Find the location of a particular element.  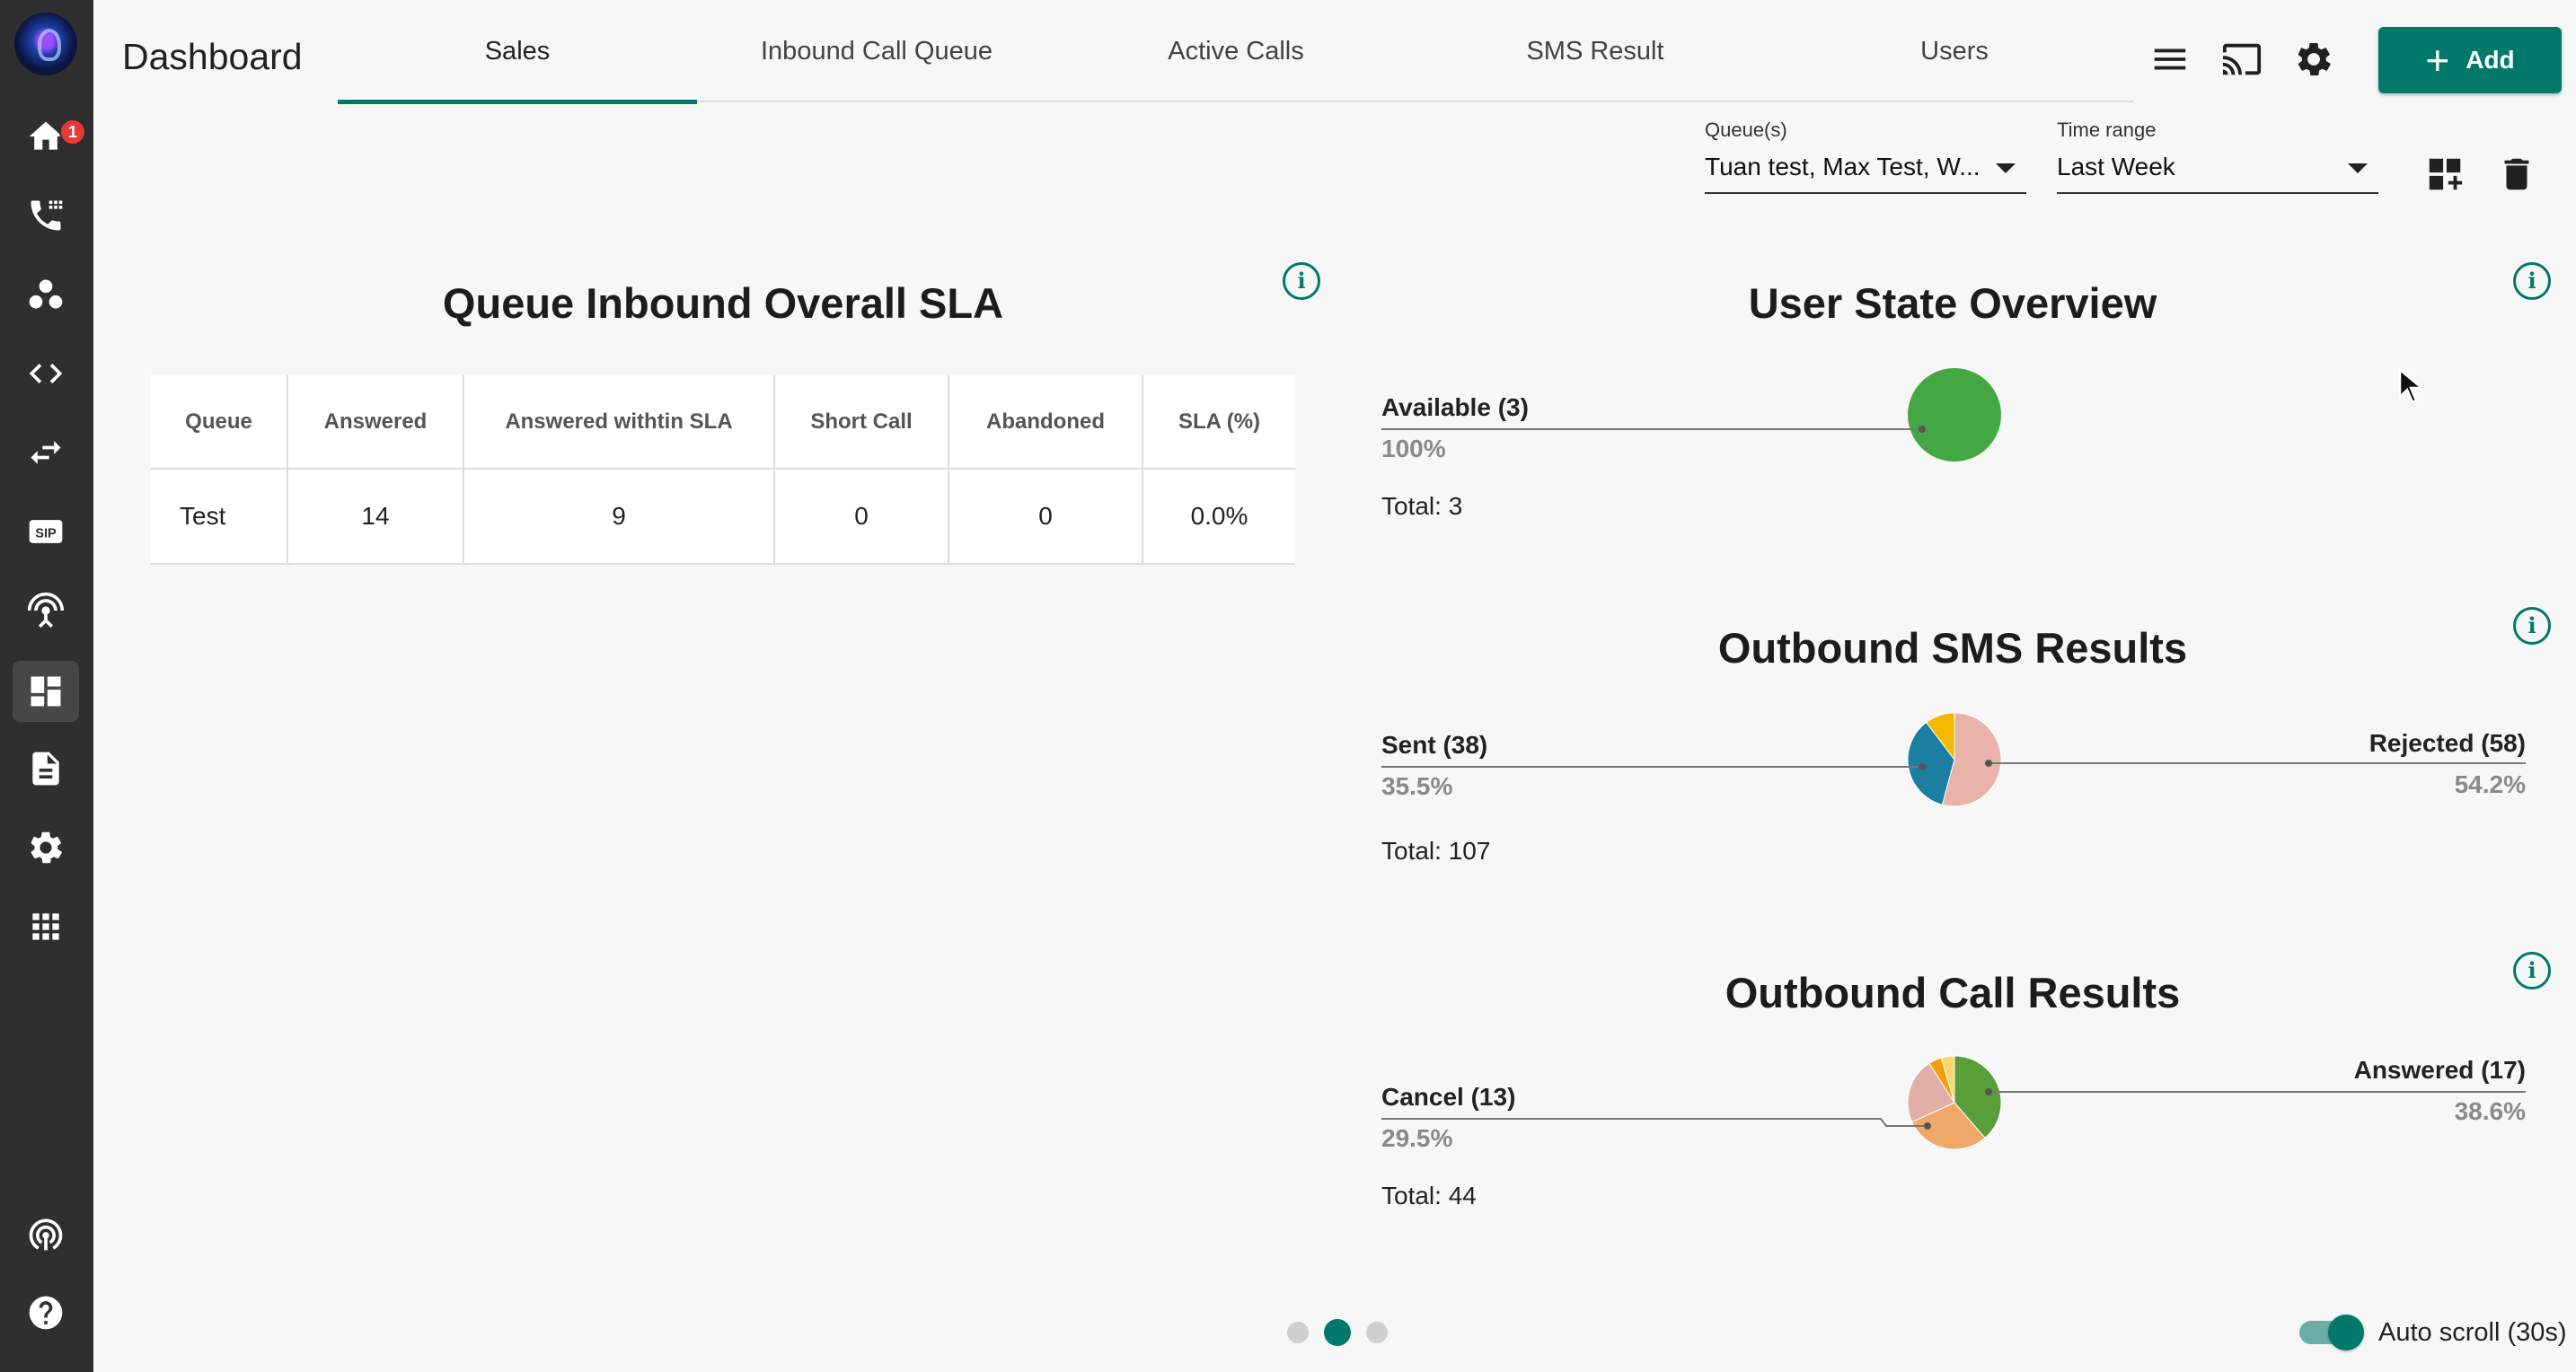

cast-button is located at coordinates (2242, 60).